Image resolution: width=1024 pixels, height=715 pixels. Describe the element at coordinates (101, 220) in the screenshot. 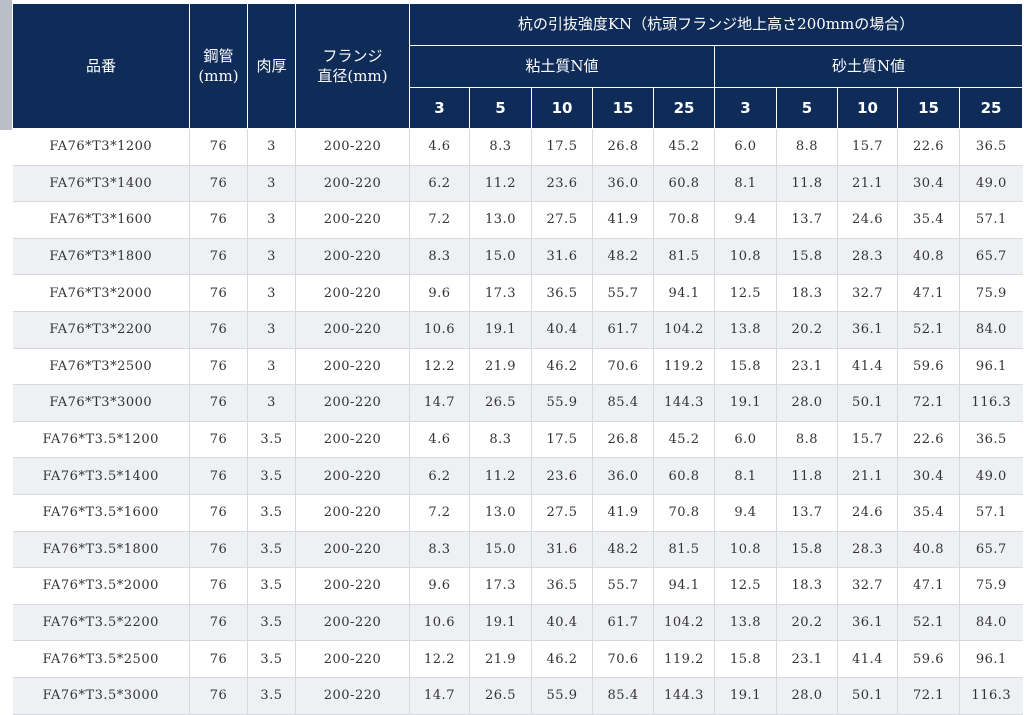

I see `cell-product-no: FA76*T3*1600` at that location.